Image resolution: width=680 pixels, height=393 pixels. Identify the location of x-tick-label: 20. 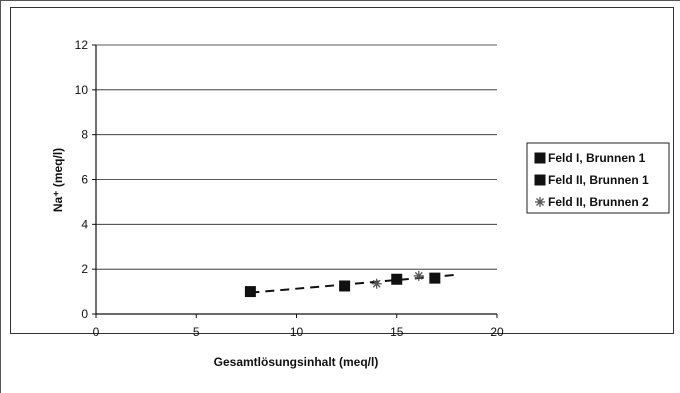
(497, 332).